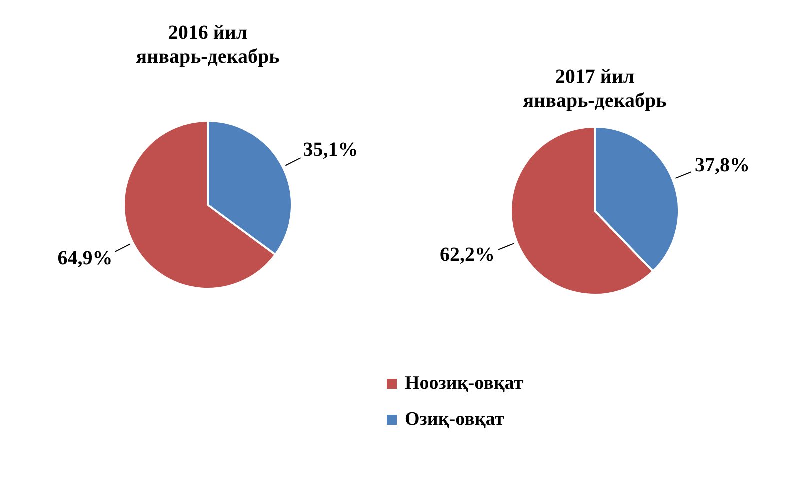 This screenshot has width=811, height=484. What do you see at coordinates (722, 165) in the screenshot?
I see `data-label: 37,8%` at bounding box center [722, 165].